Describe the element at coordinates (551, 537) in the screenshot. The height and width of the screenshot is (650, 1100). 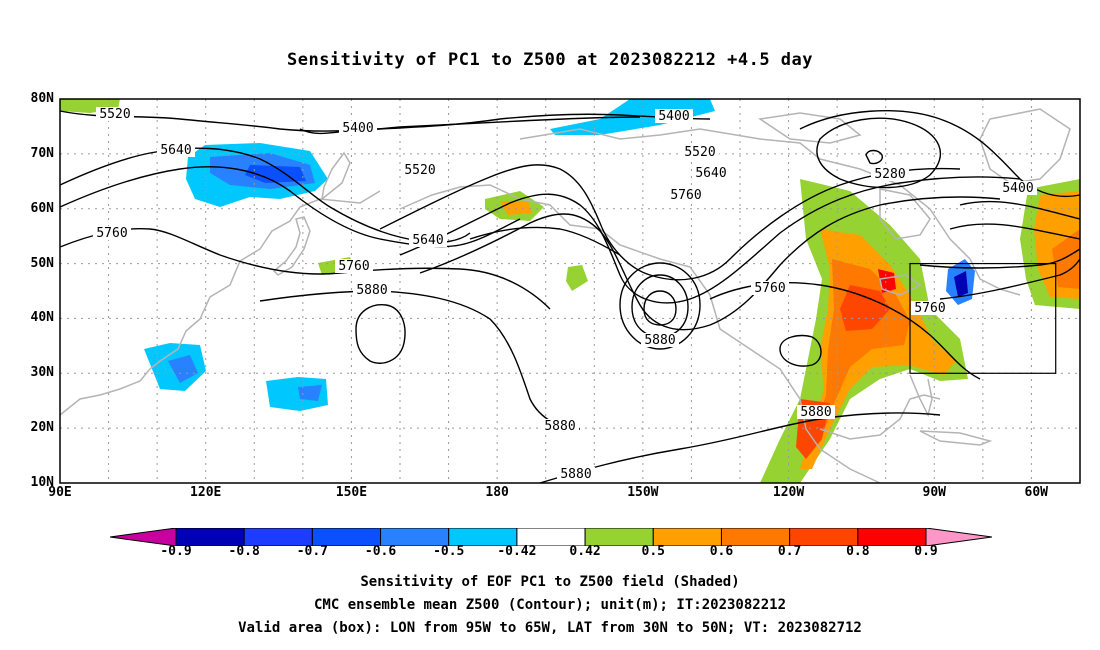
I see `colorbar` at that location.